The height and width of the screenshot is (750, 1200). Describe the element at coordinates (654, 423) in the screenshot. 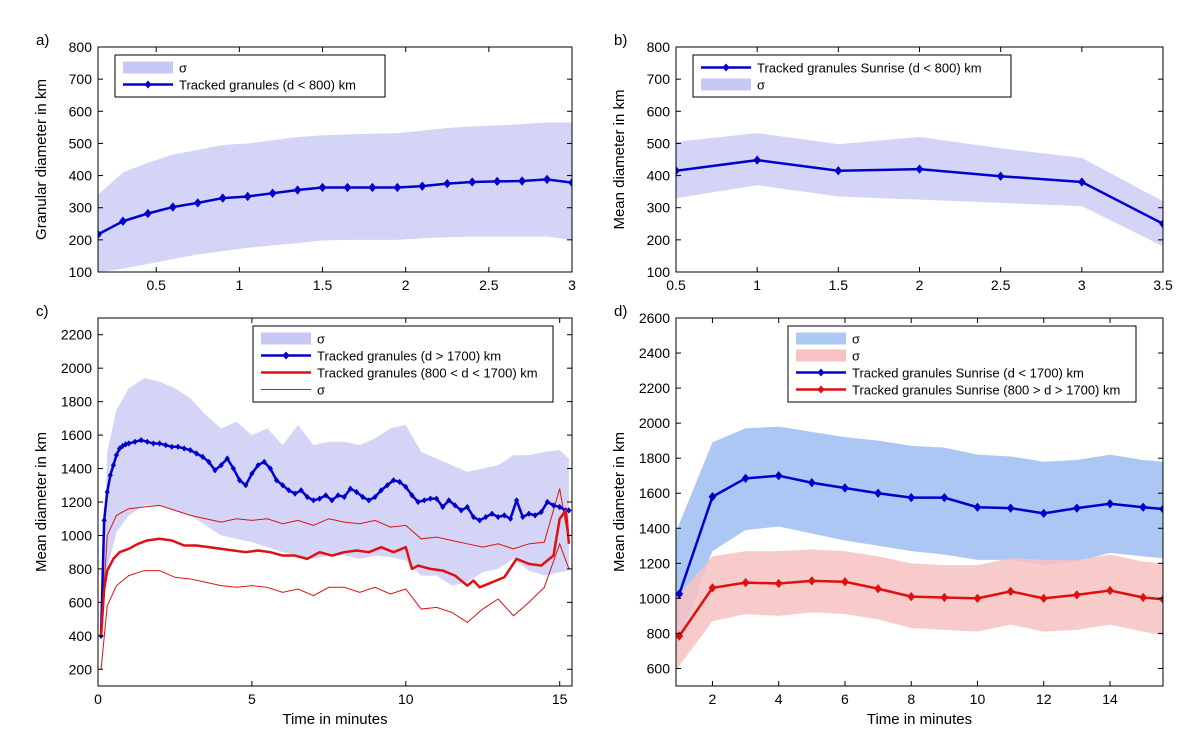

I see `y-tick-label: 2000` at that location.